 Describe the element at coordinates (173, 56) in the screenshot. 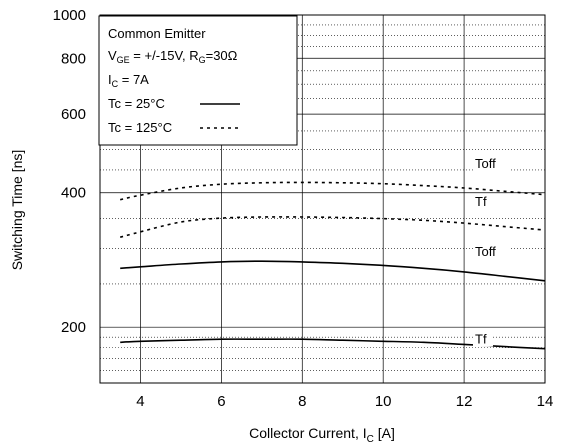

I see `legend-vge-line: VGE = +/-15V, RG=30Ω` at that location.